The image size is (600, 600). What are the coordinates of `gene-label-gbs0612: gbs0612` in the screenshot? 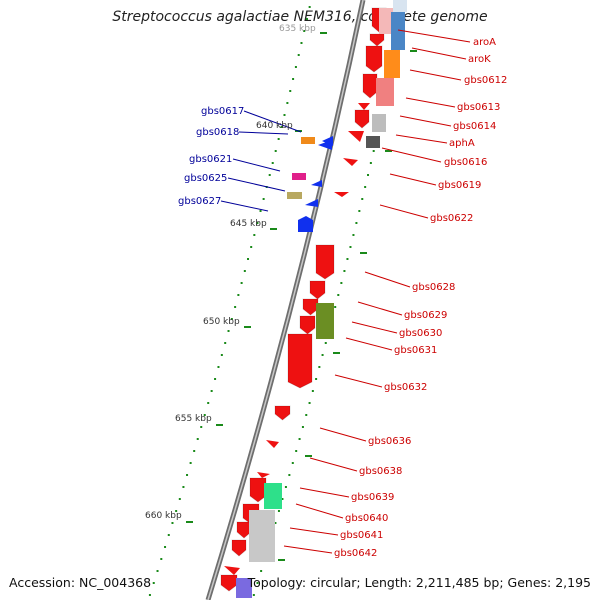 It's located at (485, 80).